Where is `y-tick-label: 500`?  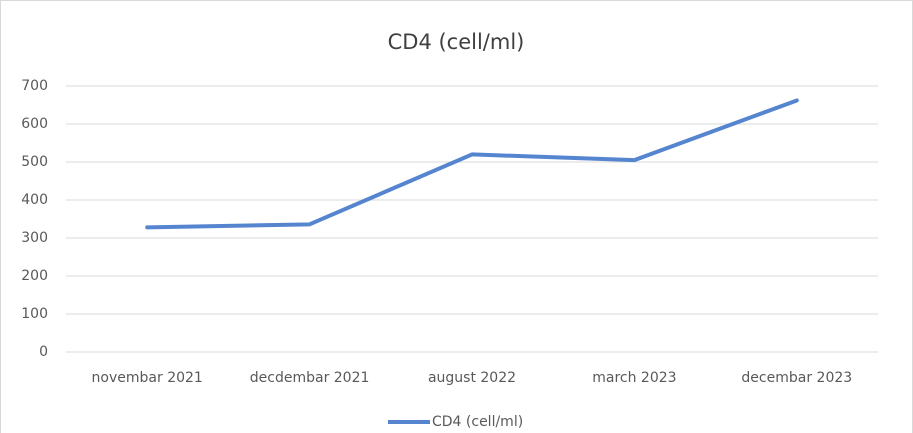 y-tick-label: 500 is located at coordinates (34, 162).